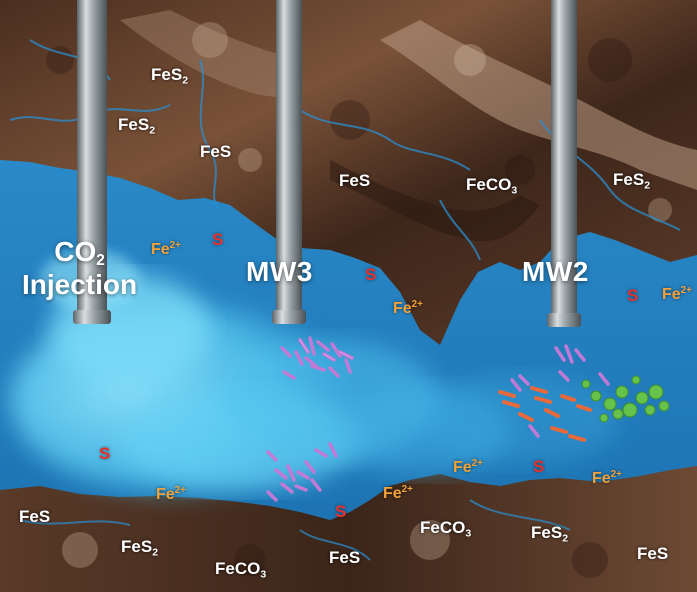 The height and width of the screenshot is (592, 697). I want to click on lower-rock-speckle, so click(335, 549).